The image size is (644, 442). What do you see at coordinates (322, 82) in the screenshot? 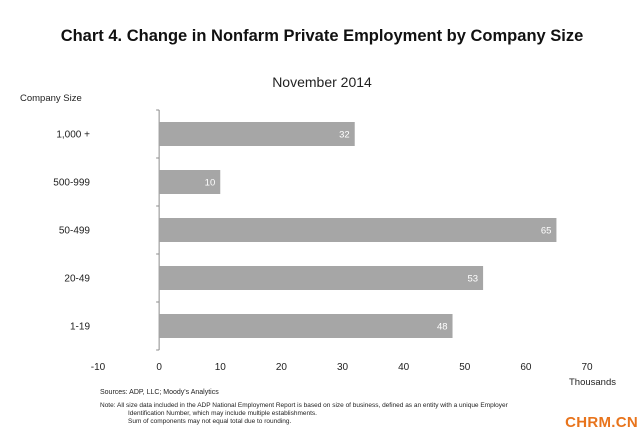
I see `chart-subtitle: November 2014` at bounding box center [322, 82].